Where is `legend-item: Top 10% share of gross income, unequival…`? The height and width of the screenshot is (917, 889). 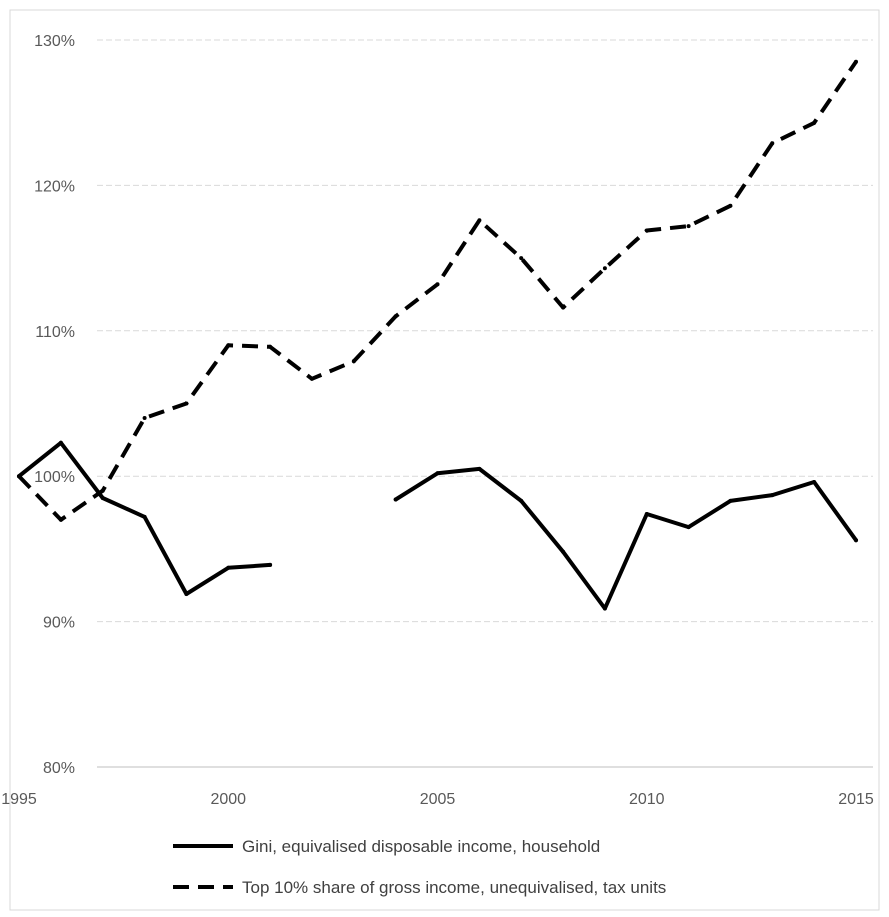
legend-item: Top 10% share of gross income, unequival… is located at coordinates (419, 887).